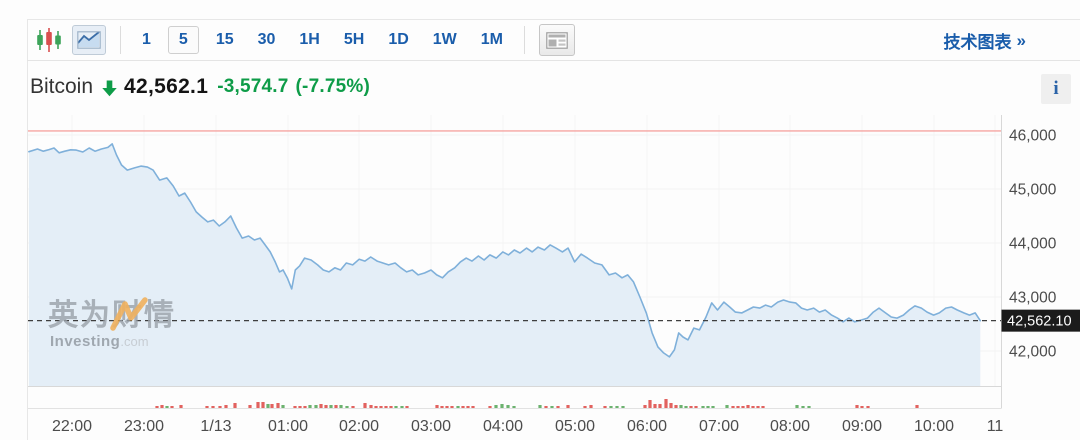 Image resolution: width=1080 pixels, height=440 pixels. Describe the element at coordinates (1033, 190) in the screenshot. I see `y-axis-label: 45,000` at that location.